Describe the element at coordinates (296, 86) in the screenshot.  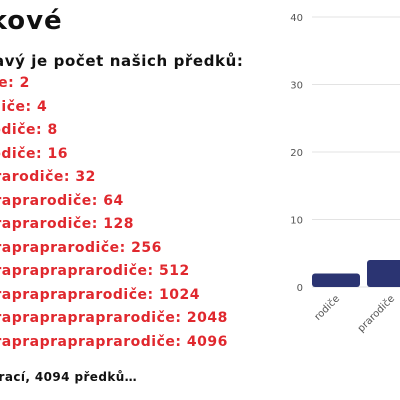
I see `y-tick-label: 30` at that location.